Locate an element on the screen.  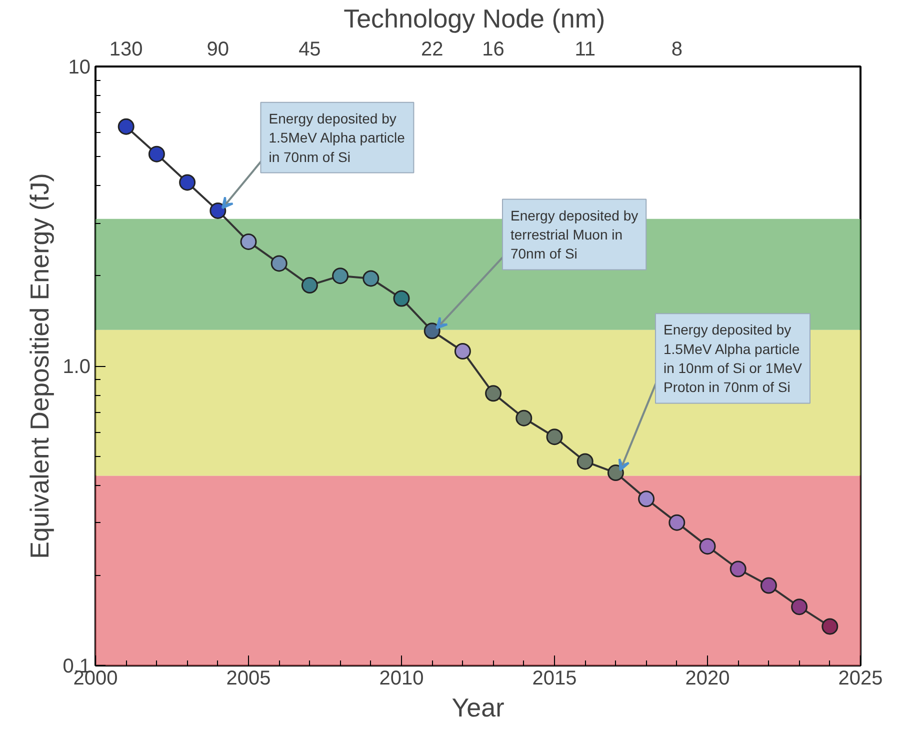
y-axis-title: Equivalent Depositied Energy (fJ) is located at coordinates (39, 366).